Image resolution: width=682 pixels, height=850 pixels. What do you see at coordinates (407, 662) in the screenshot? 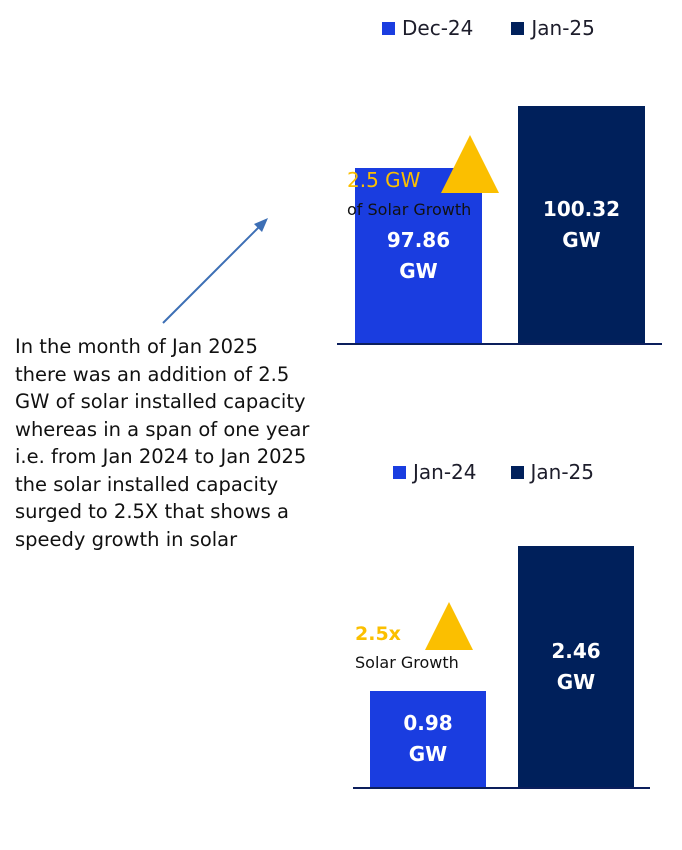
I see `growth-callout-label: Solar Growth` at bounding box center [407, 662].